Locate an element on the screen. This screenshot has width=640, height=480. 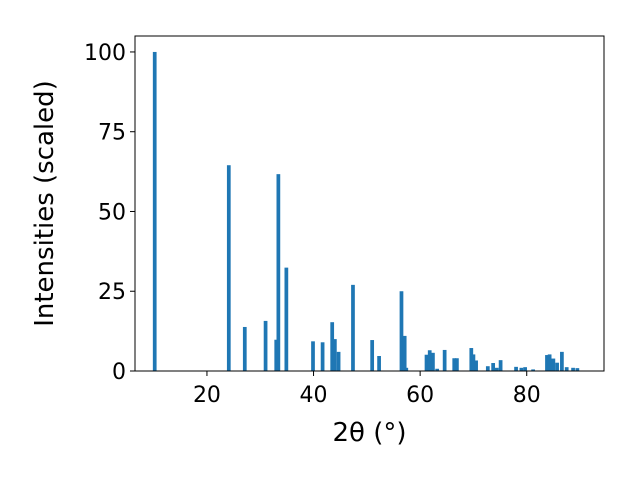
y-axis-label: Intensities (scaled) is located at coordinates (45, 203).